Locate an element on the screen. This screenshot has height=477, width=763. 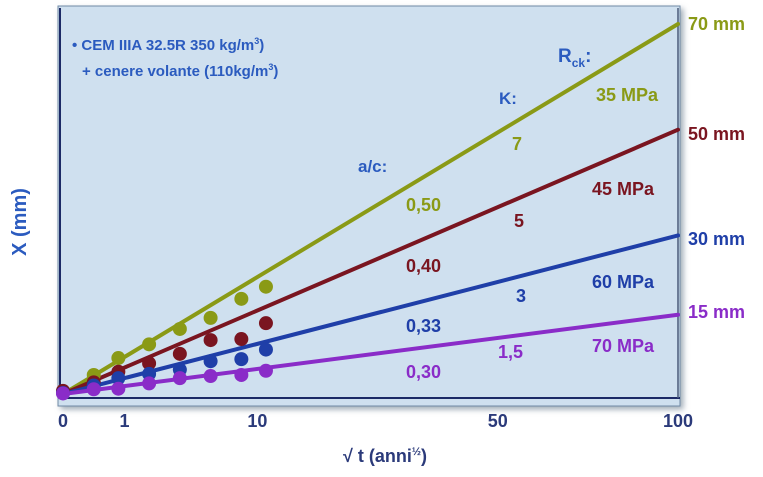
header-rck-colon: : is located at coordinates (588, 56).